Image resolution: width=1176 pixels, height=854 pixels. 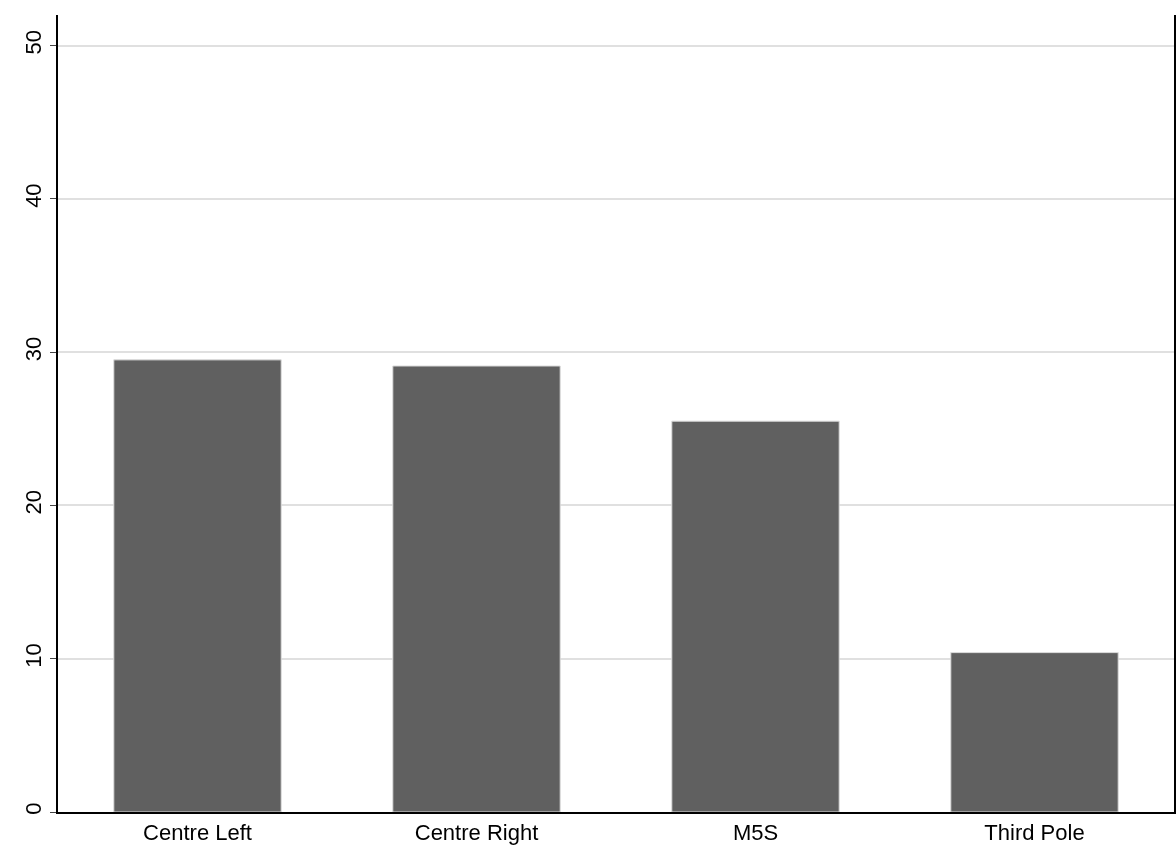 What do you see at coordinates (34, 655) in the screenshot?
I see `y-tick-label: 10` at bounding box center [34, 655].